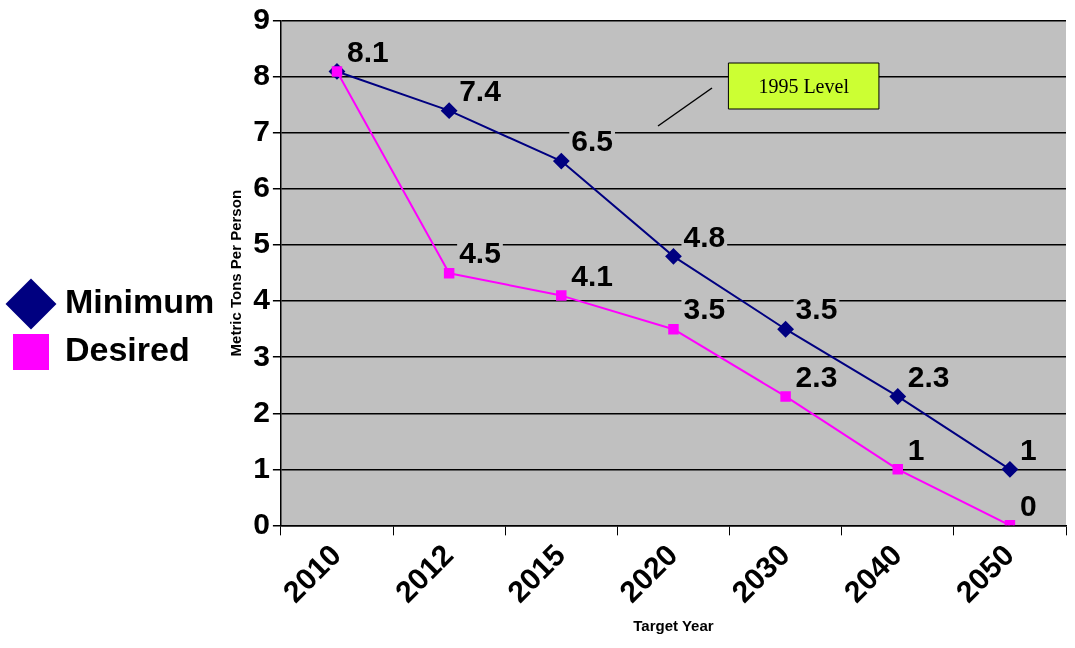 Image resolution: width=1075 pixels, height=648 pixels. What do you see at coordinates (236, 273) in the screenshot?
I see `y-axis-title: Metric Tons Per Person` at bounding box center [236, 273].